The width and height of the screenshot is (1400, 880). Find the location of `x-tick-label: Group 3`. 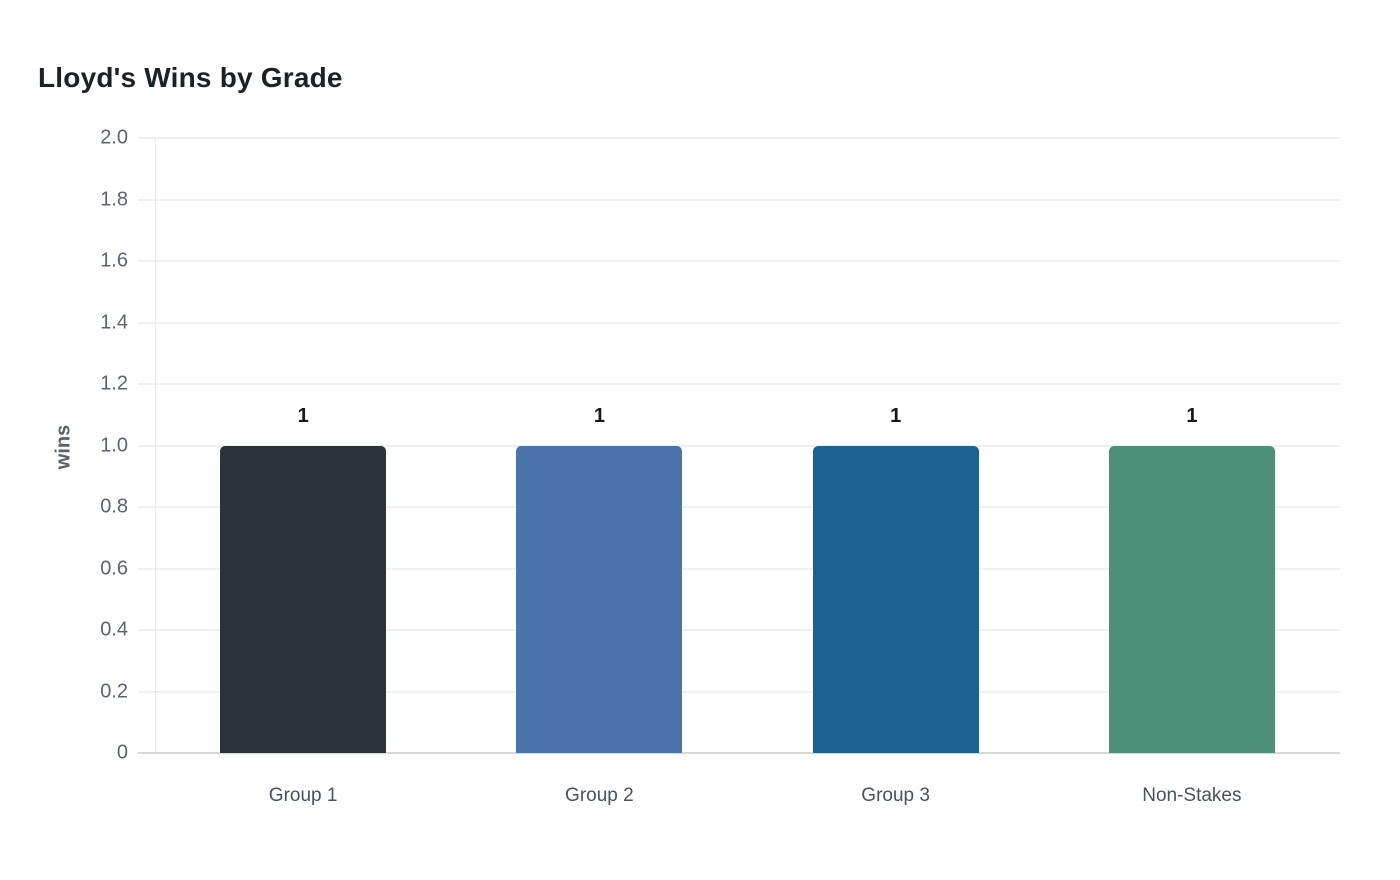

x-tick-label: Group 3 is located at coordinates (895, 795).